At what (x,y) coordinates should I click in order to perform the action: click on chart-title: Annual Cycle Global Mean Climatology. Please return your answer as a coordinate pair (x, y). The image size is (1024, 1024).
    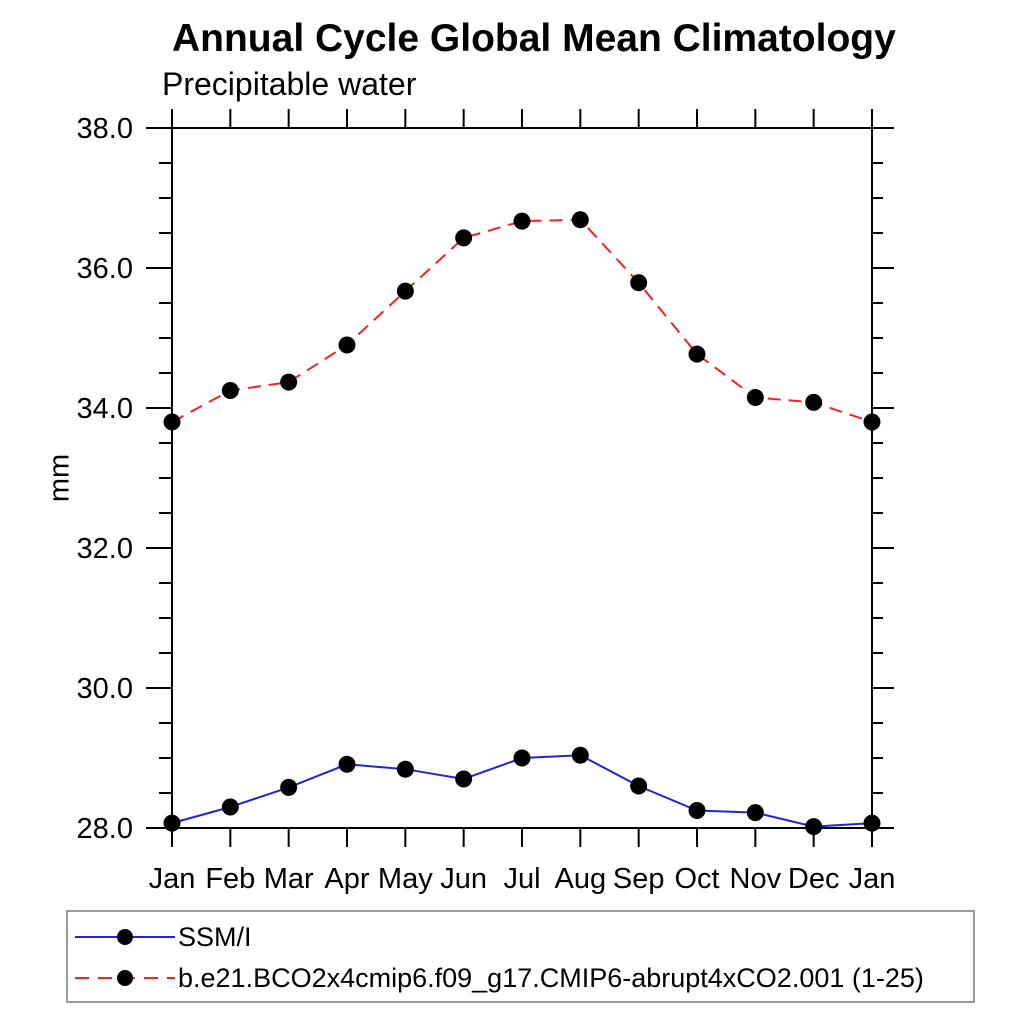
    Looking at the image, I should click on (534, 38).